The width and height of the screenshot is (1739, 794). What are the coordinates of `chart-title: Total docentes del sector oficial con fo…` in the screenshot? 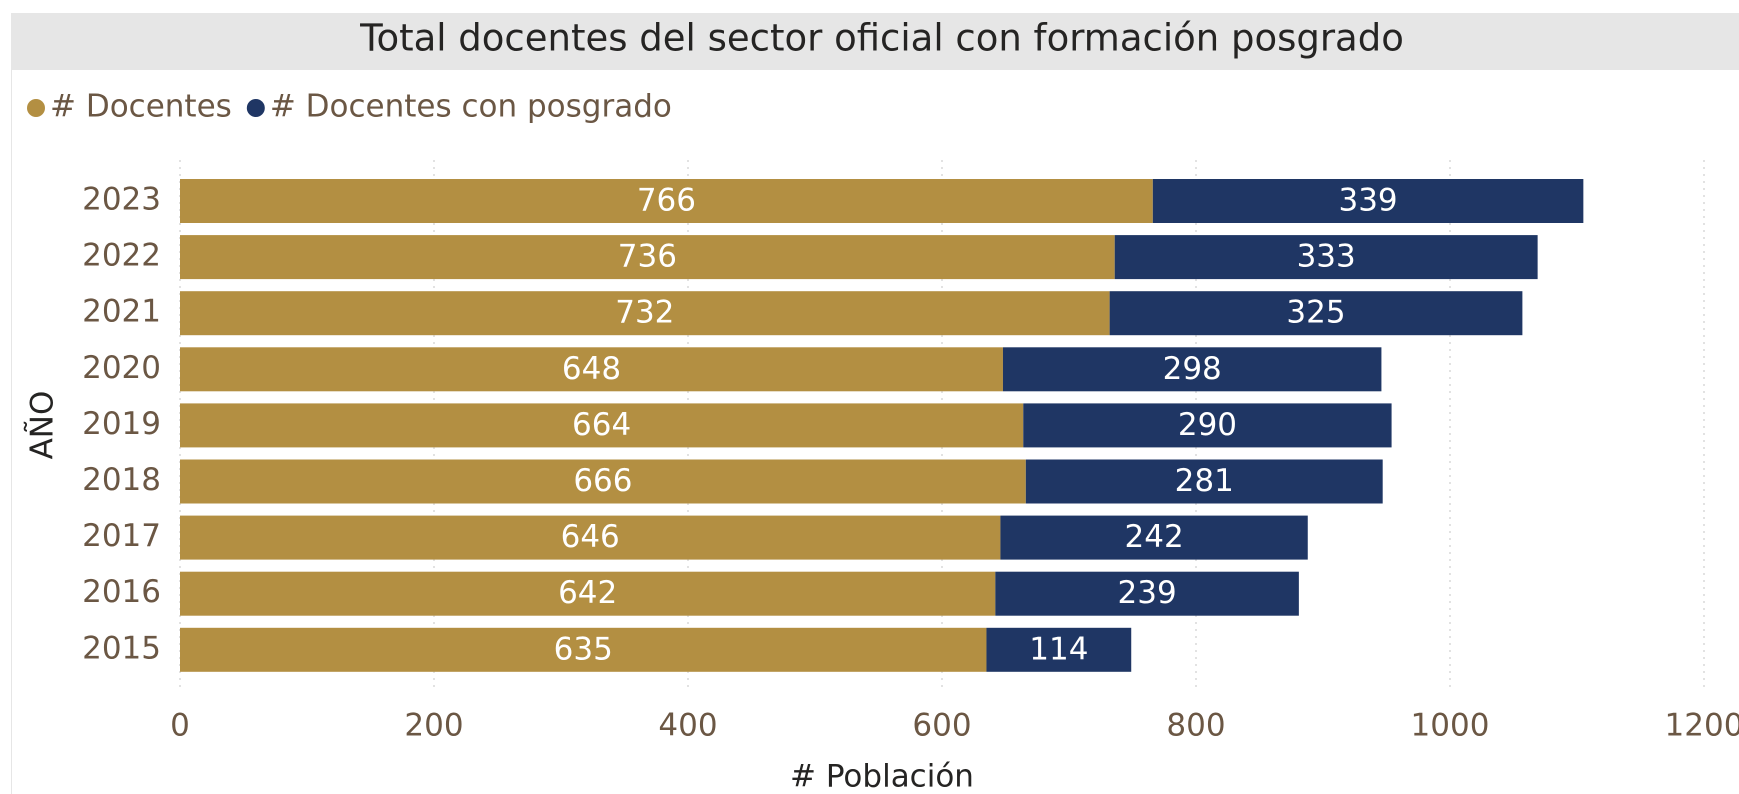 It's located at (881, 38).